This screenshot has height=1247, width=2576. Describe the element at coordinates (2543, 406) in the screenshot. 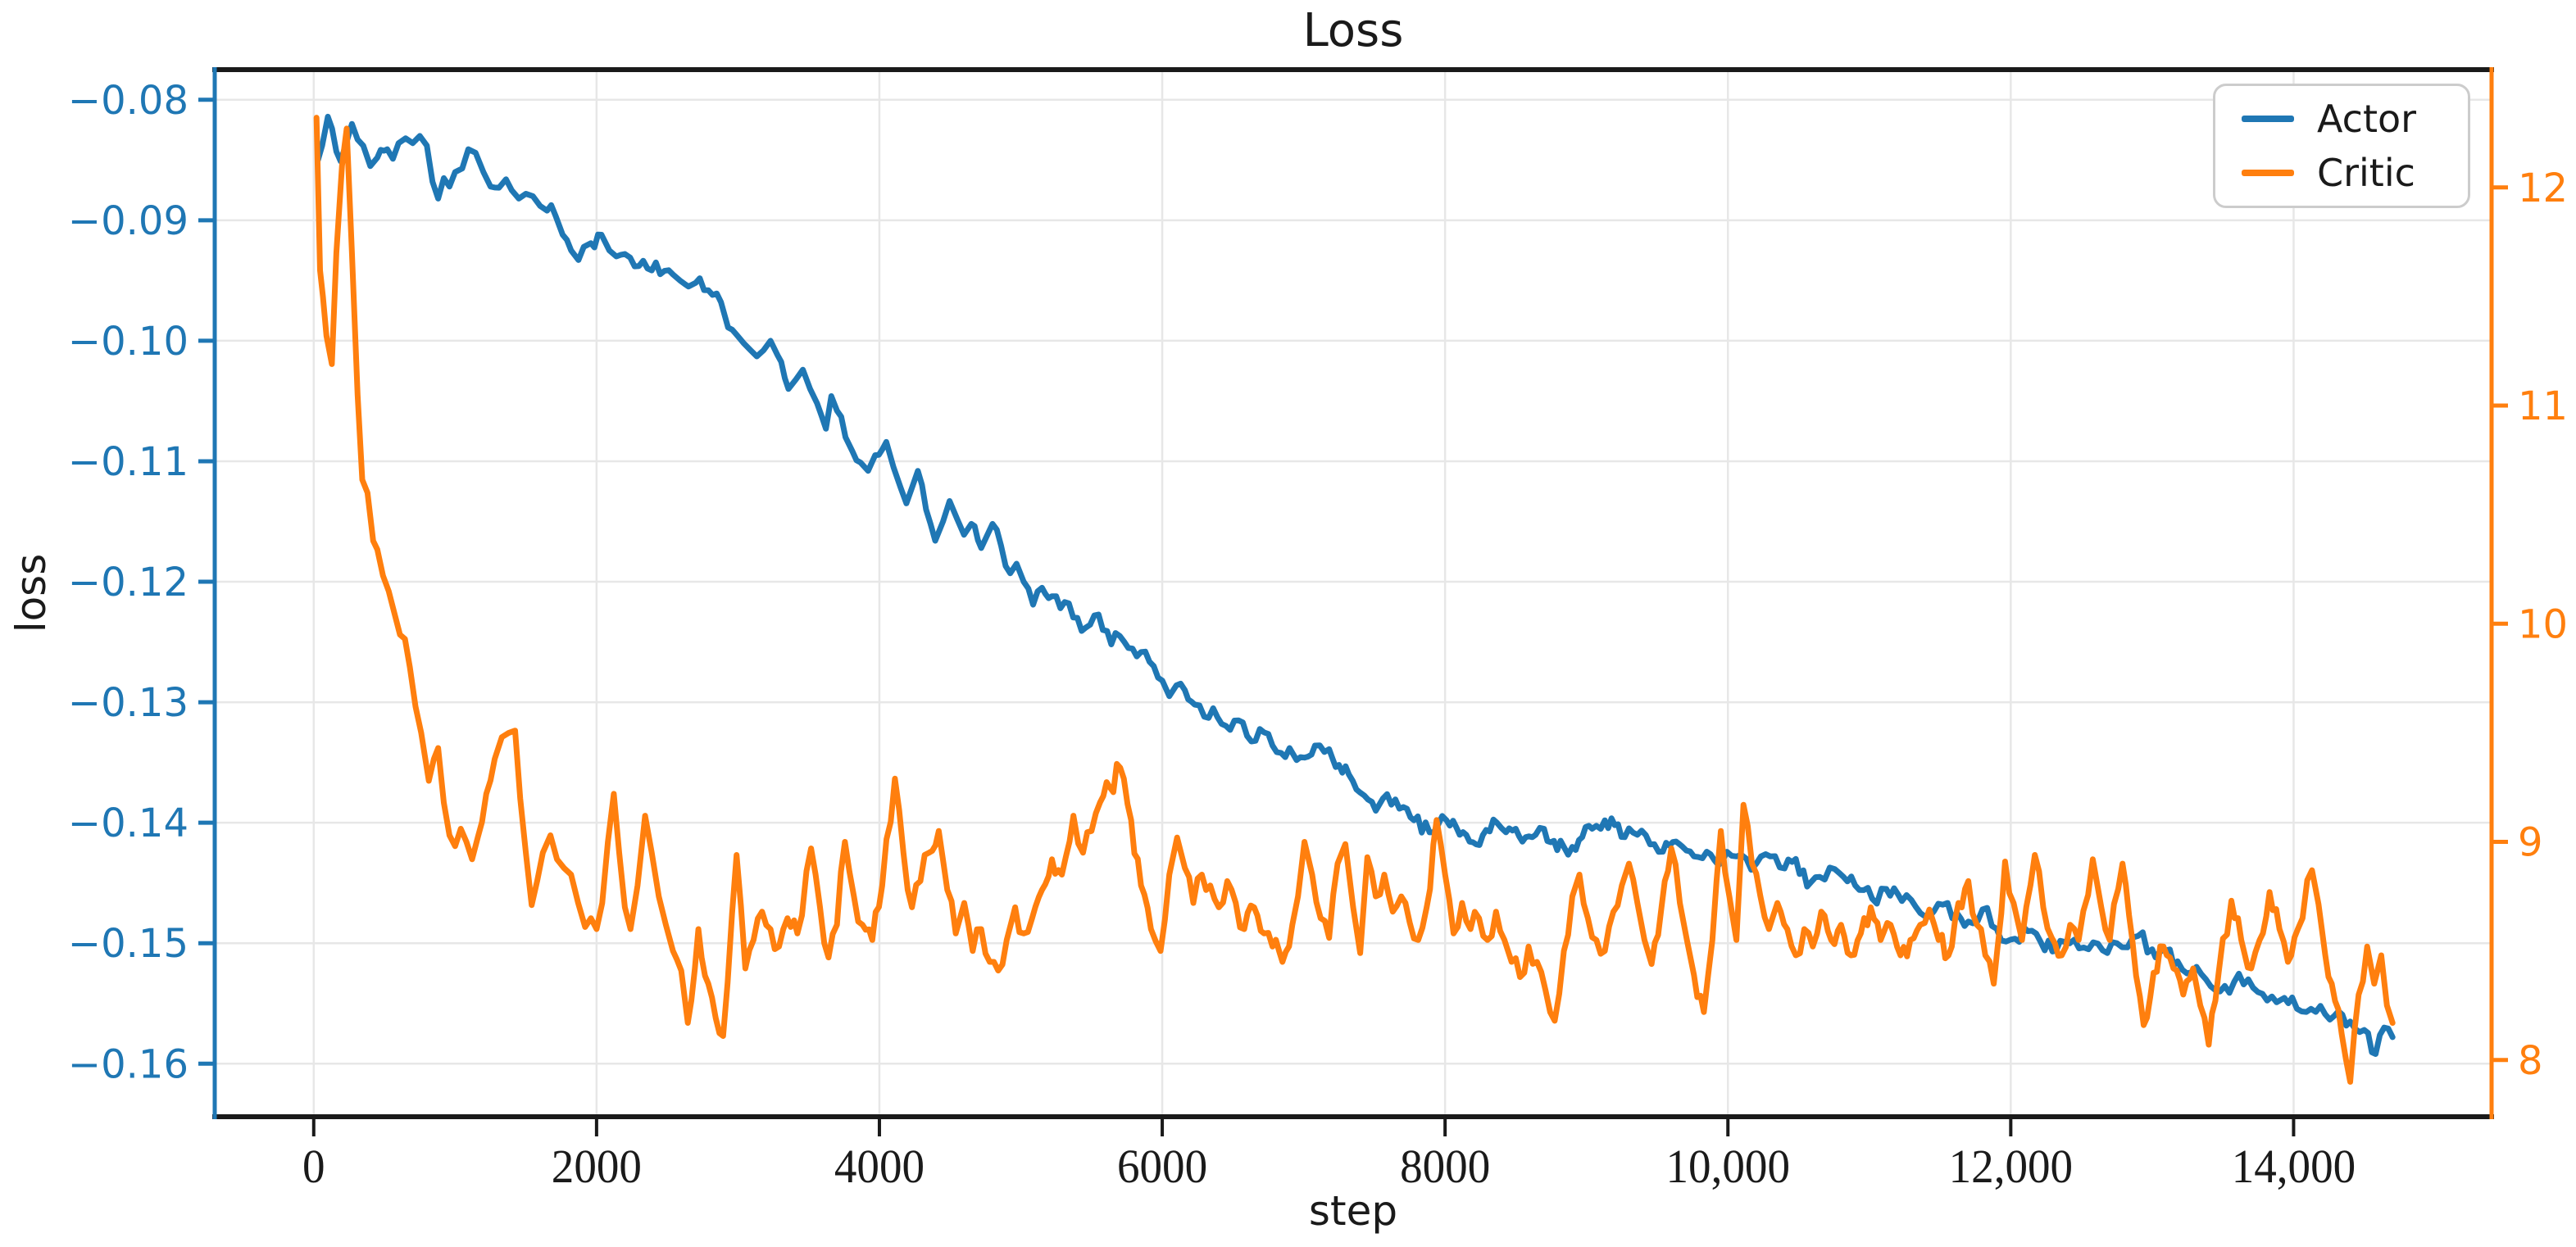

I see `y-right-tick-label: 11` at that location.